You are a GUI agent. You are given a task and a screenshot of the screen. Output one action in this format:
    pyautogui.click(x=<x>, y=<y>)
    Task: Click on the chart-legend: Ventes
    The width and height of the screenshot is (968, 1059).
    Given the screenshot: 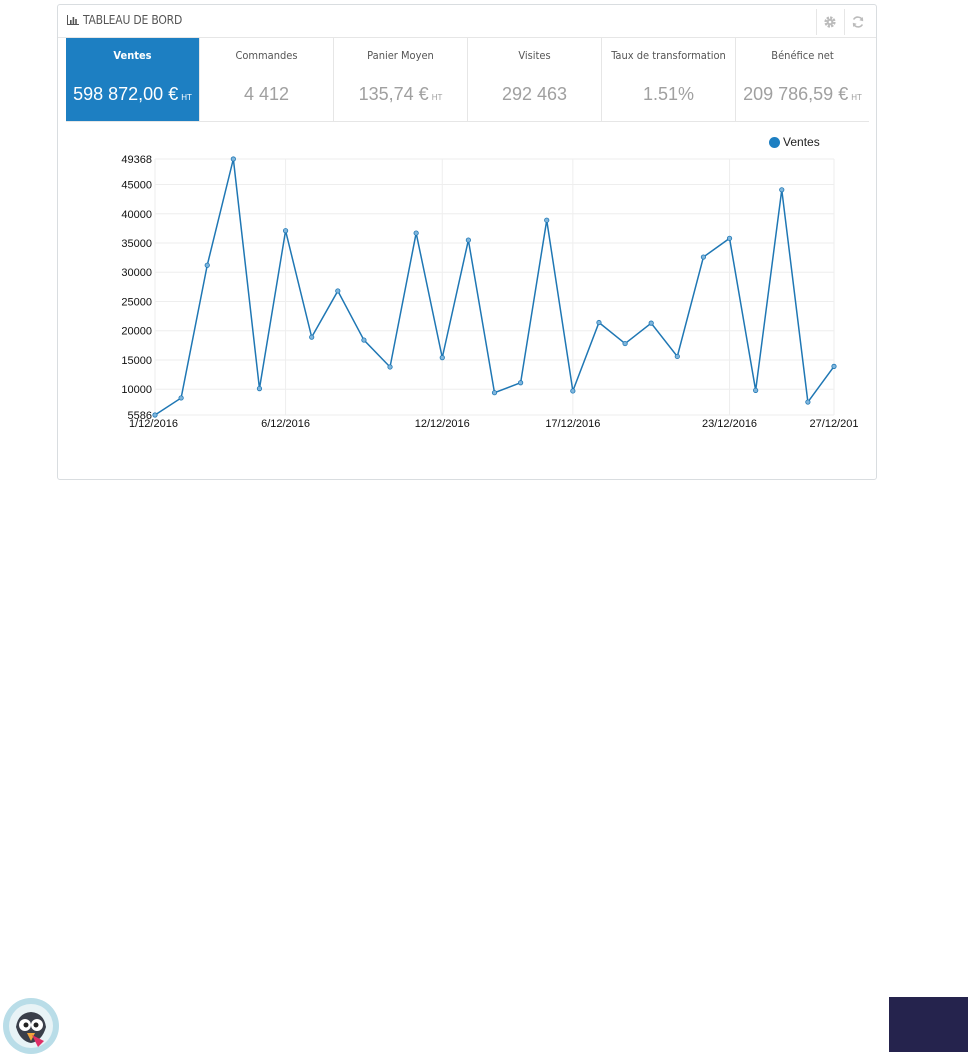 What is the action you would take?
    pyautogui.click(x=794, y=142)
    